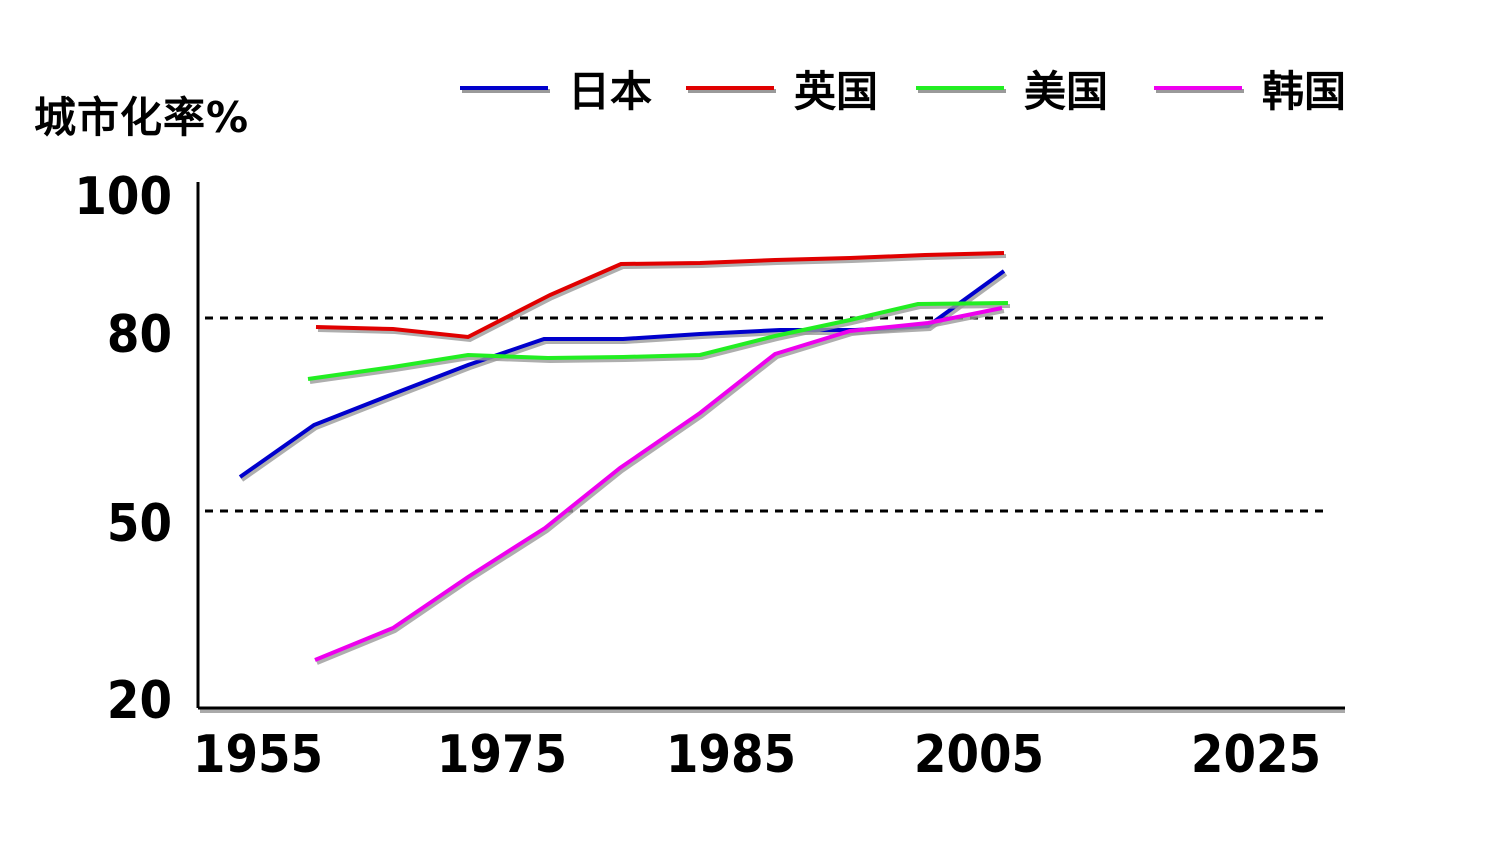  Describe the element at coordinates (123, 197) in the screenshot. I see `y-tick-label: 100` at that location.